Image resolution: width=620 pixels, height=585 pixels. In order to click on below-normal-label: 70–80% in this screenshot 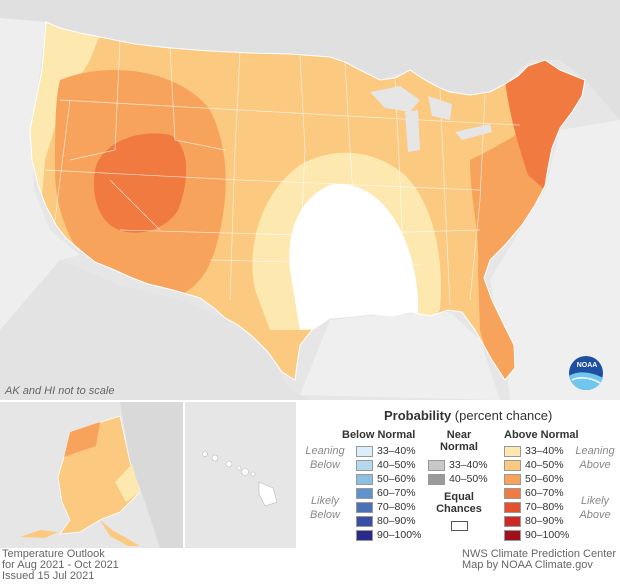, I will do `click(396, 507)`.